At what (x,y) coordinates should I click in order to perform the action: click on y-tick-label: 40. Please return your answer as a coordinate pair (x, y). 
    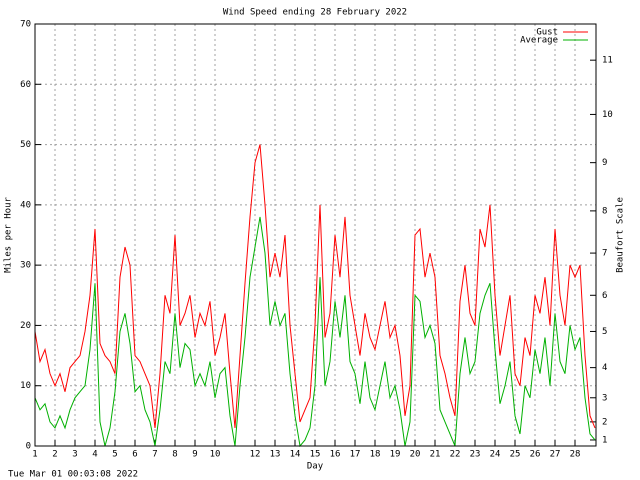
    Looking at the image, I should click on (25, 205).